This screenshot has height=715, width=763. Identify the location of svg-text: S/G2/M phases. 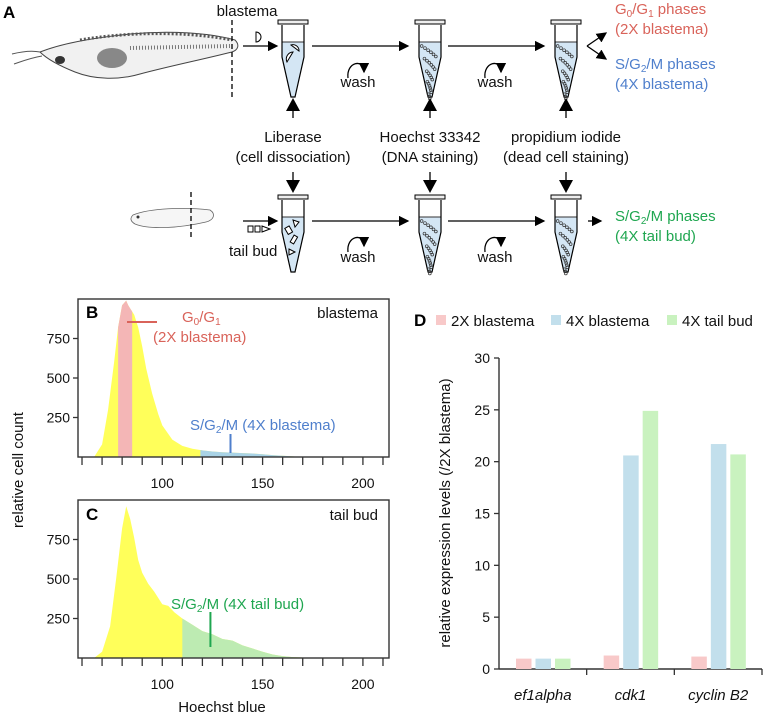
(665, 65).